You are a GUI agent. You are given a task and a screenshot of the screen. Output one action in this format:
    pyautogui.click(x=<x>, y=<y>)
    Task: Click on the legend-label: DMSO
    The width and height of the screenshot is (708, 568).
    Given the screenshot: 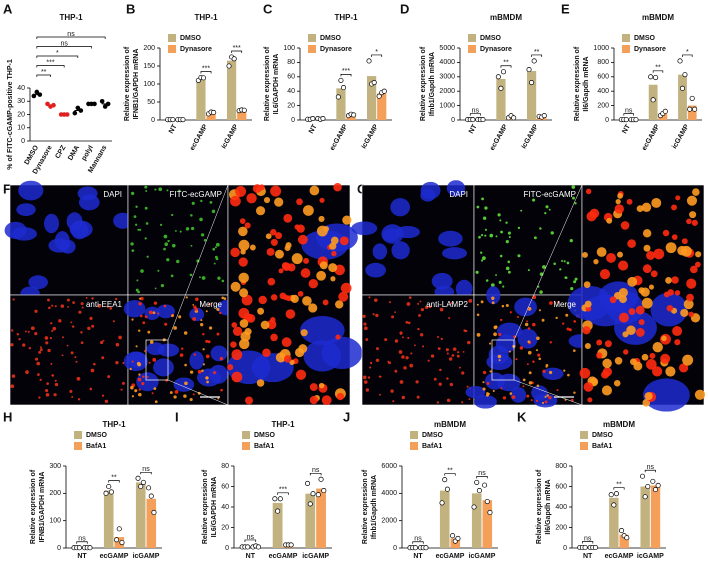 What is the action you would take?
    pyautogui.click(x=331, y=38)
    